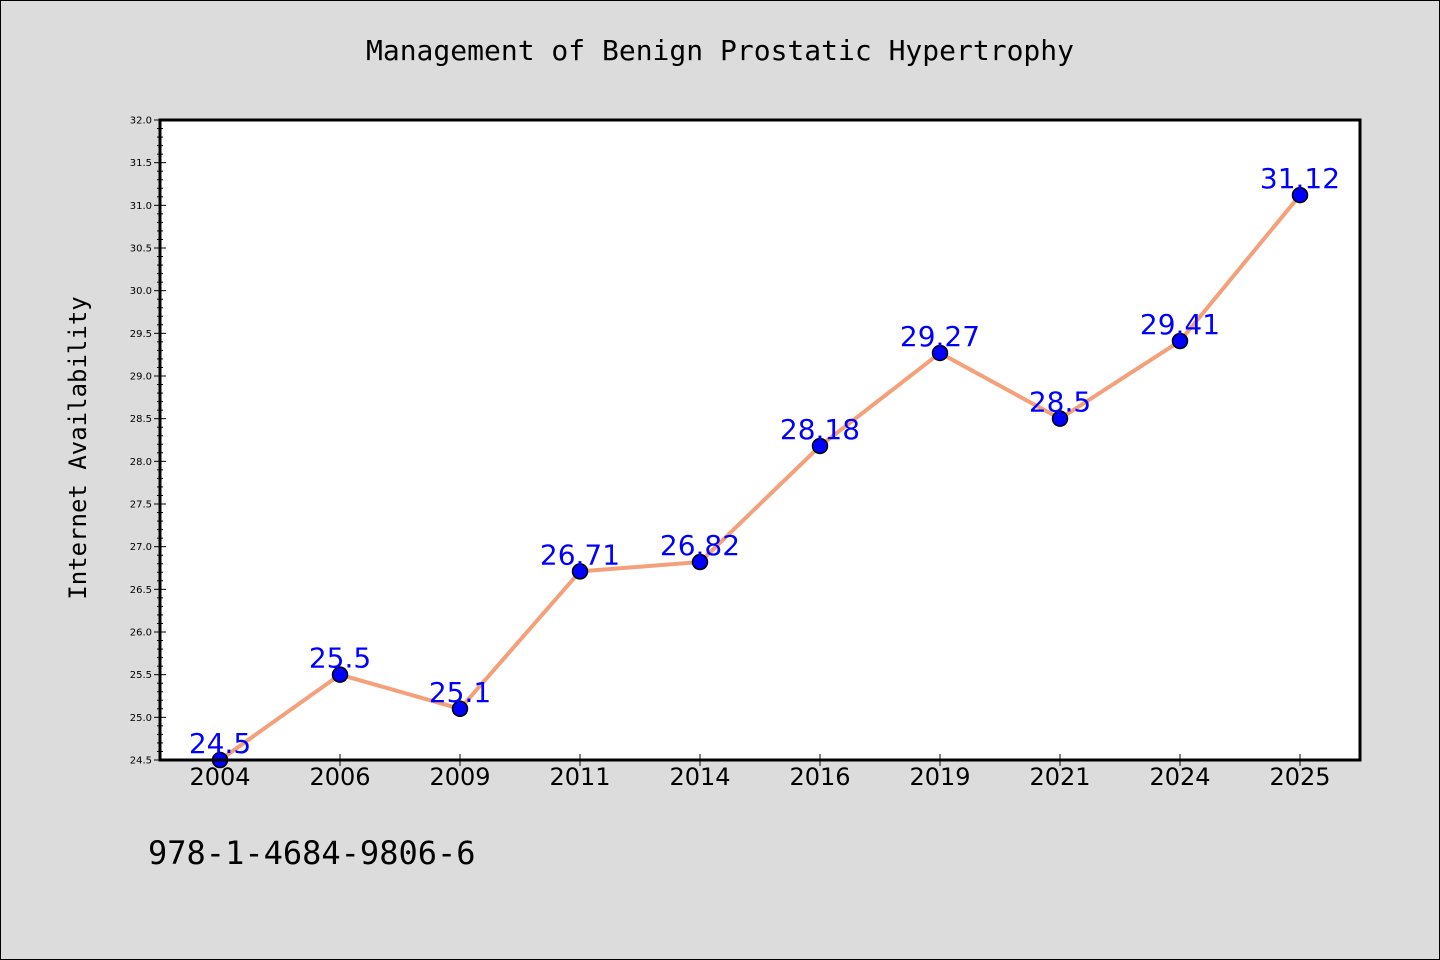 This screenshot has height=960, width=1440. What do you see at coordinates (579, 777) in the screenshot?
I see `x-tick-label: 2011` at bounding box center [579, 777].